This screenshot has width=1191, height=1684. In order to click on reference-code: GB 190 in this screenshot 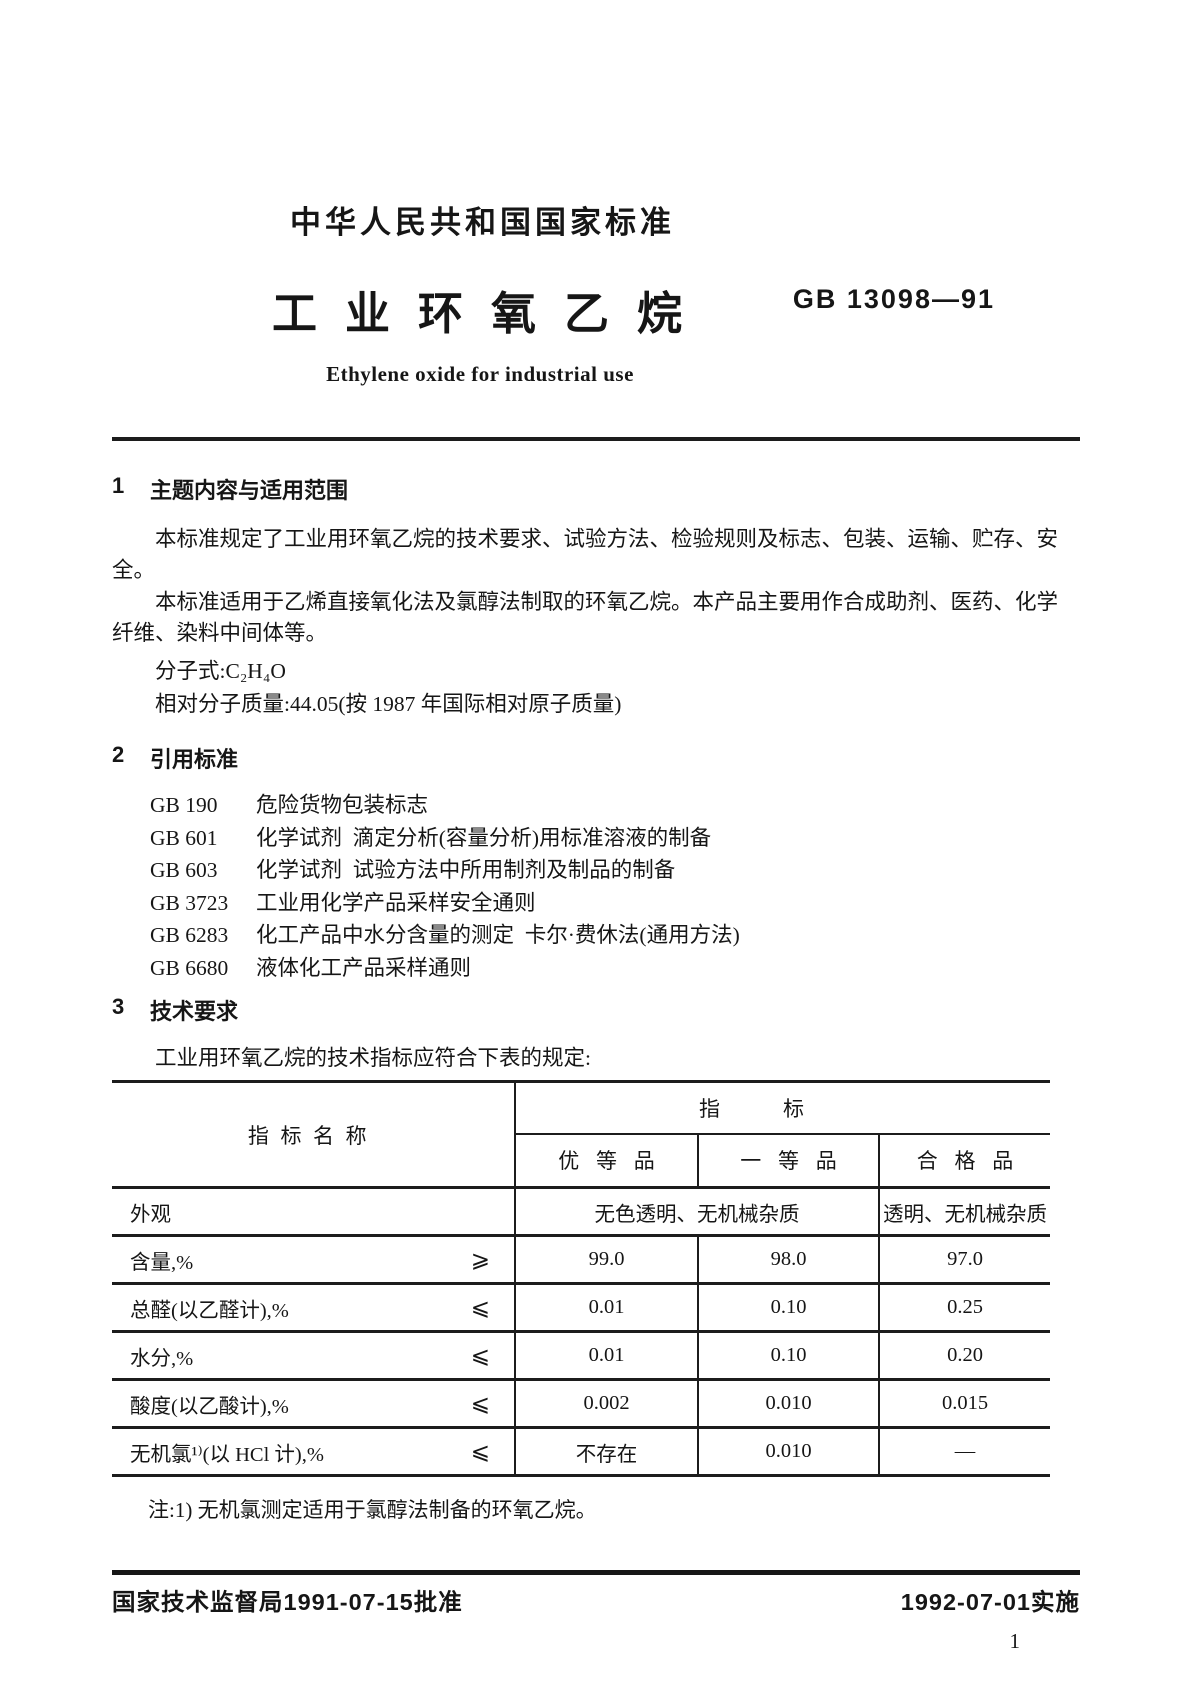, I will do `click(184, 805)`.